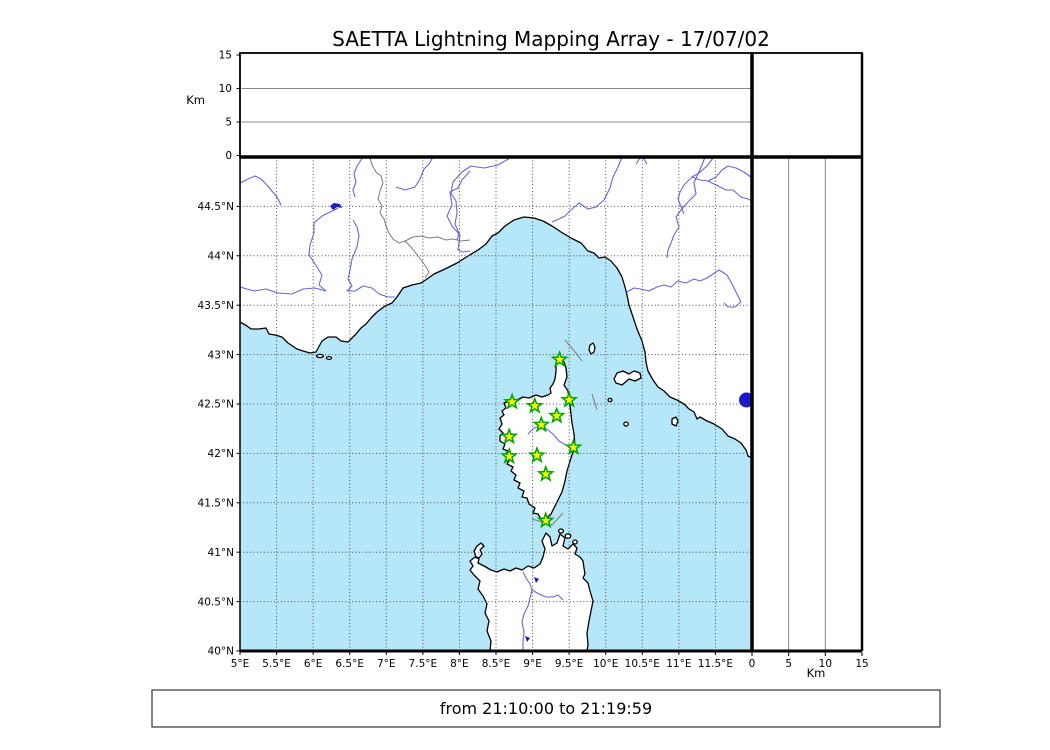  I want to click on country-borders, so click(483, 341).